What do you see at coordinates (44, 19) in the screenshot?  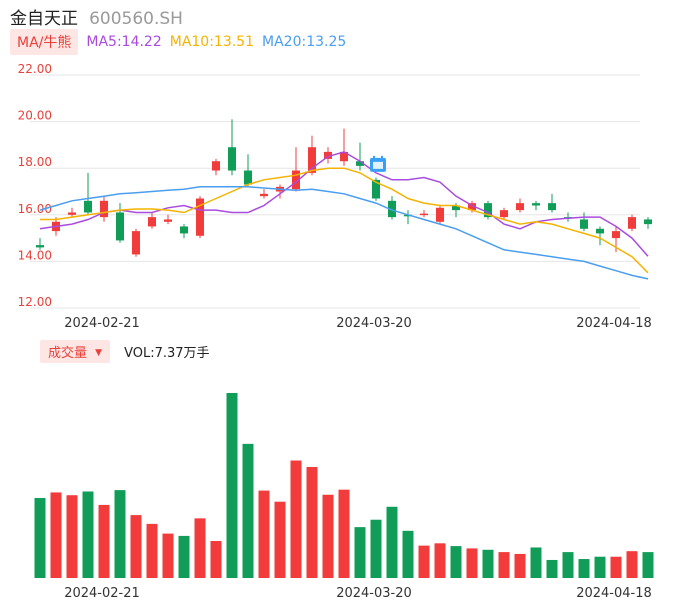 I see `stock-name: 金自天正` at bounding box center [44, 19].